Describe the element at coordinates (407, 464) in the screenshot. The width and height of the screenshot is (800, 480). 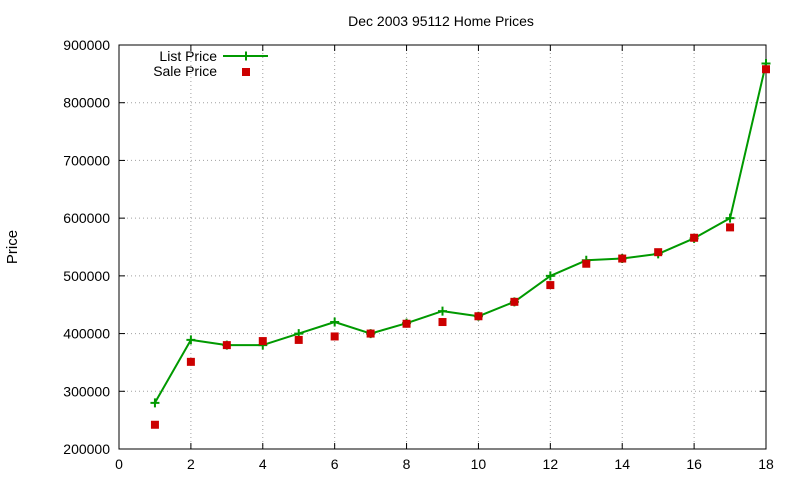
I see `x-tick-label: 8` at that location.